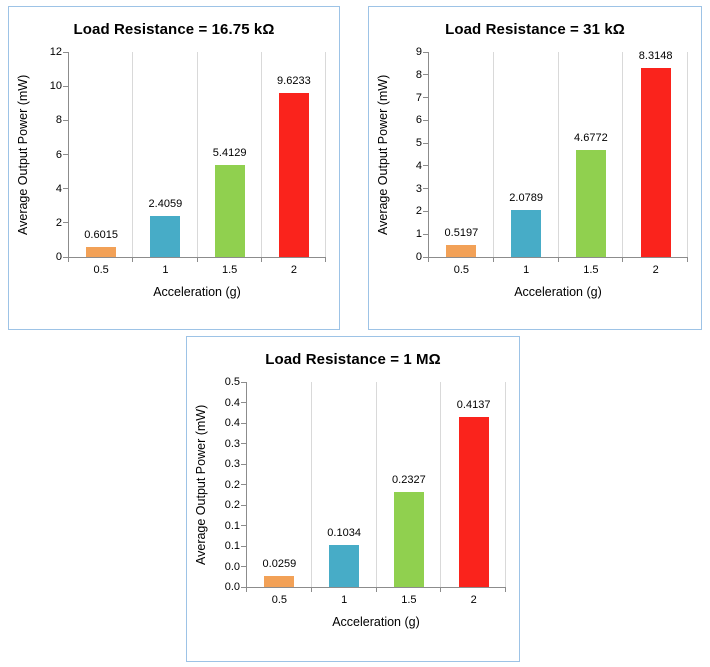 The image size is (710, 667). Describe the element at coordinates (55, 86) in the screenshot. I see `y-tick-label: 10` at that location.